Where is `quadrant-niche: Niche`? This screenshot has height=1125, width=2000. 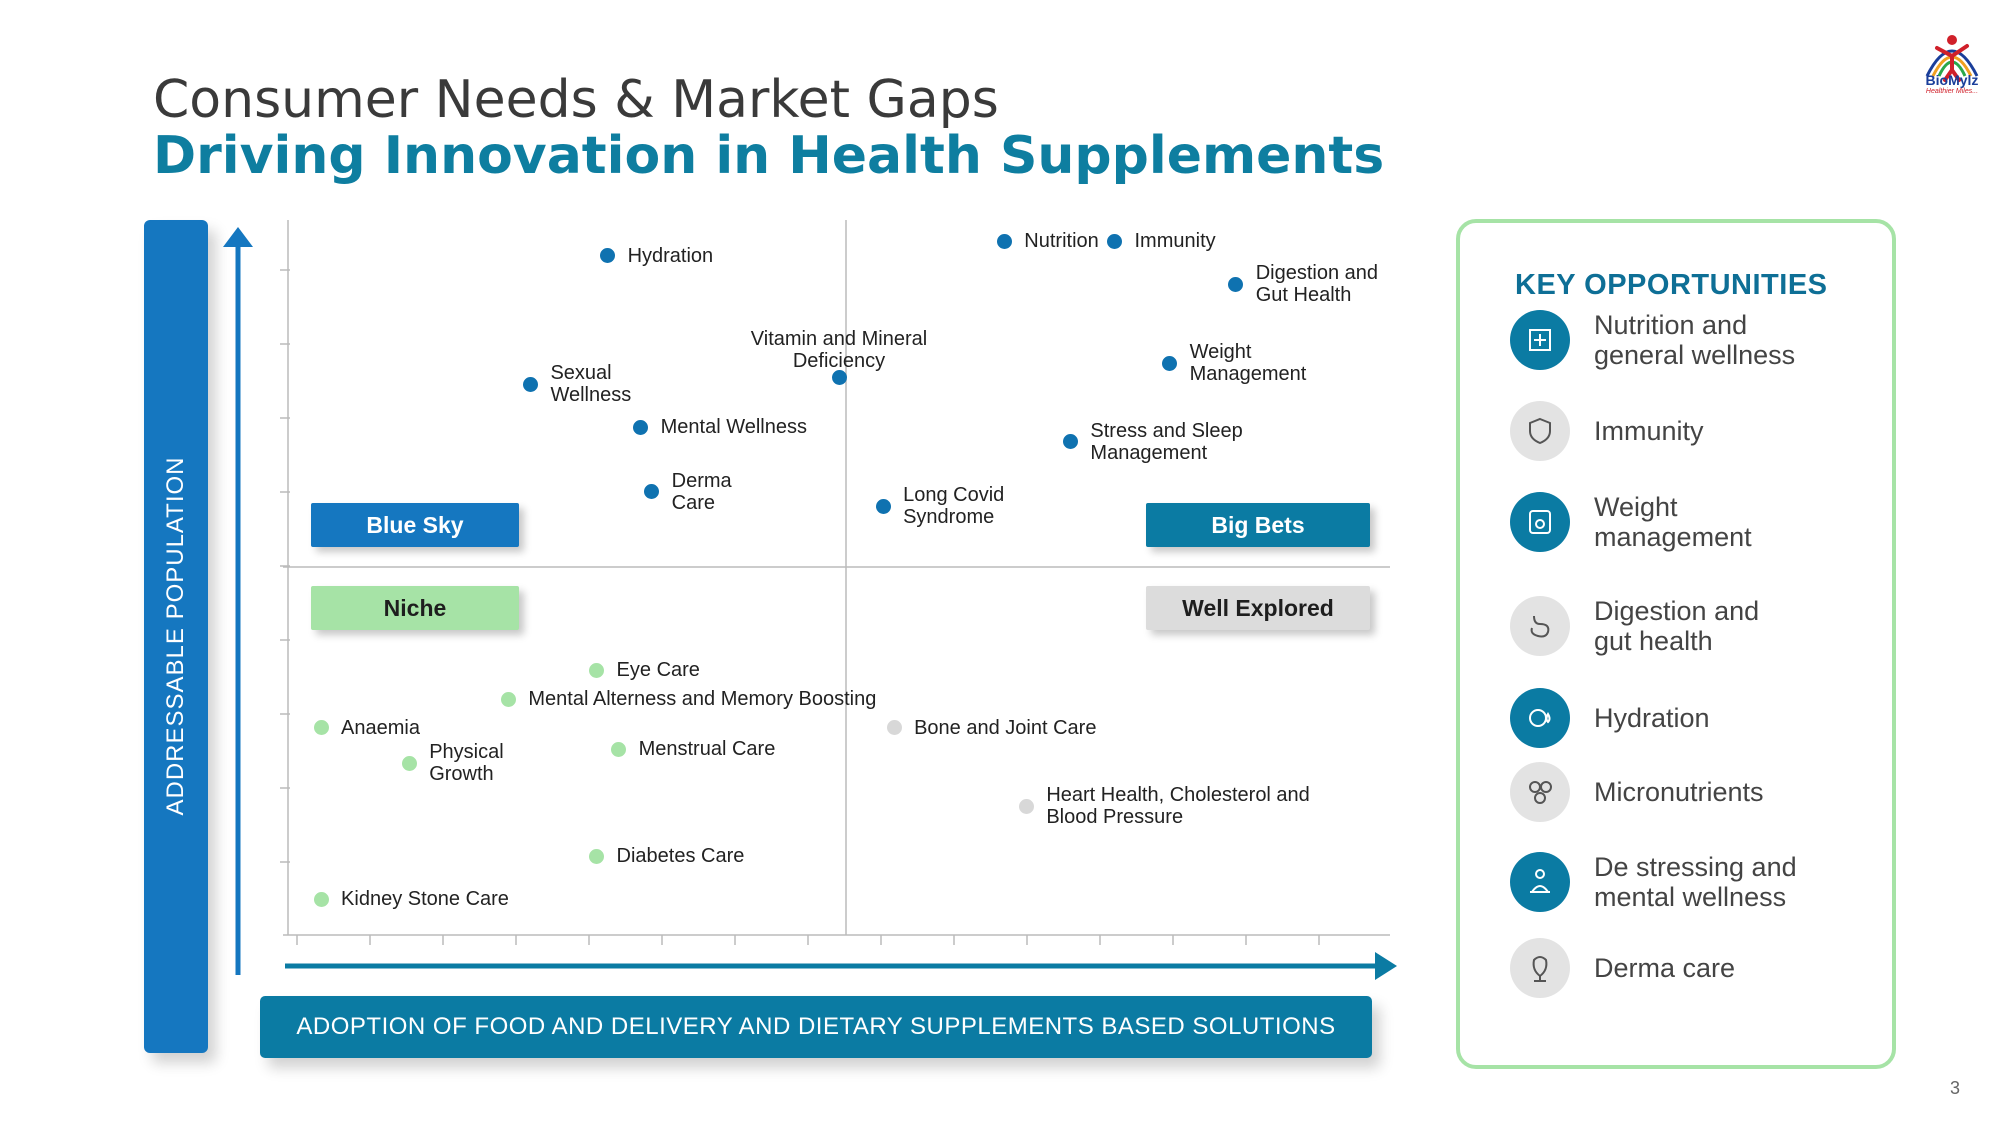 quadrant-niche: Niche is located at coordinates (415, 608).